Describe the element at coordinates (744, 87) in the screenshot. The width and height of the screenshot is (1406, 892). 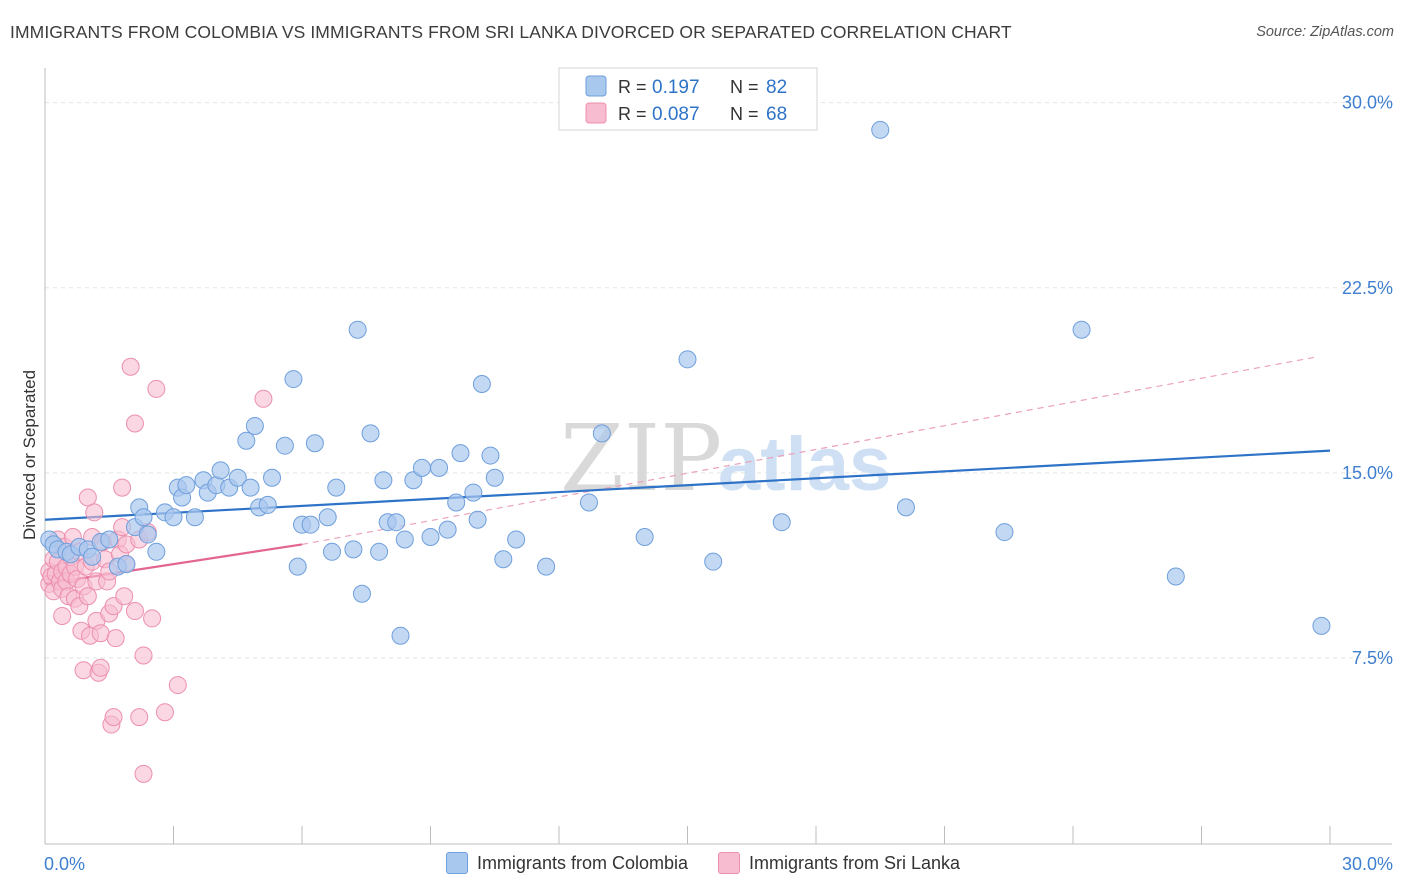
I see `legend-n-label-1: N =` at that location.